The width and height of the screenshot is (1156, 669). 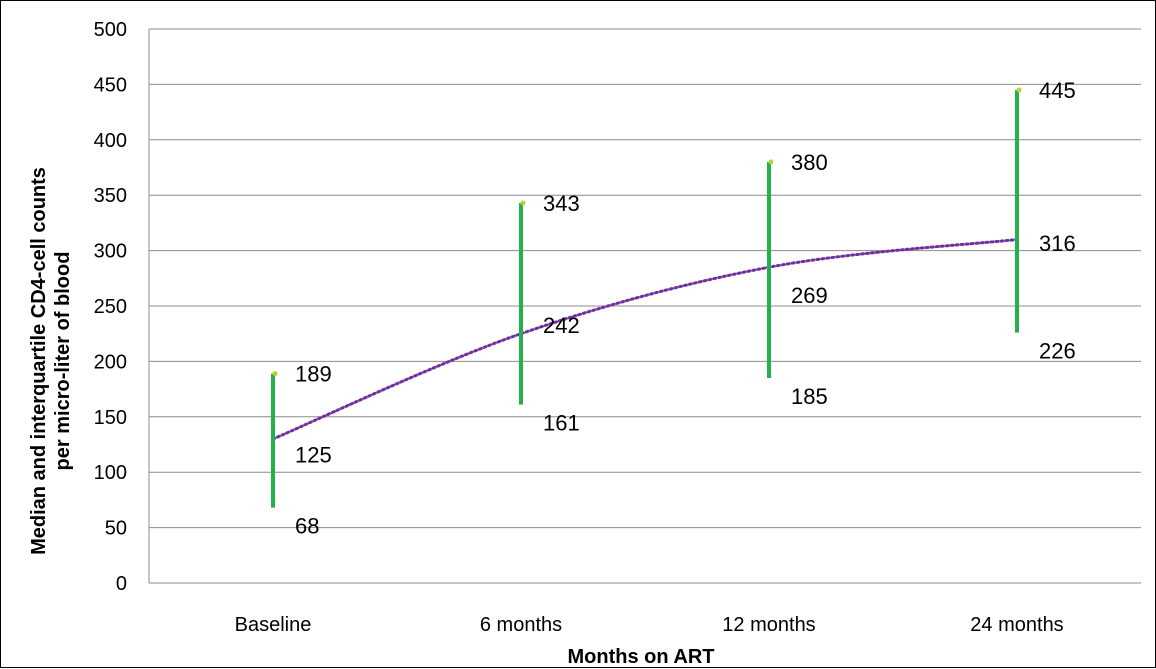 What do you see at coordinates (521, 625) in the screenshot?
I see `x-tick-label: 6 months` at bounding box center [521, 625].